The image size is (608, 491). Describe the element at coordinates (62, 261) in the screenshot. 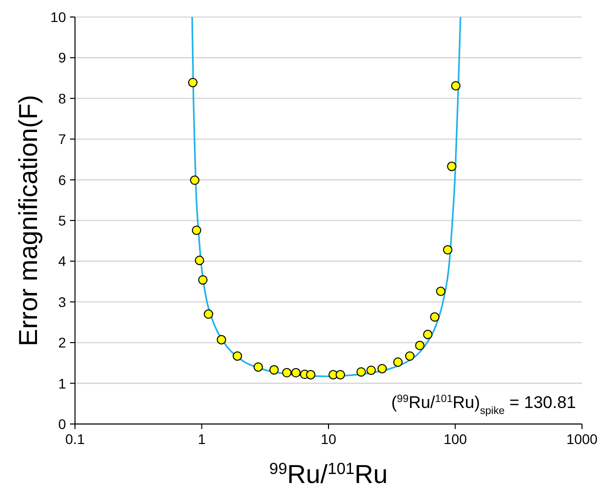

I see `y-tick-label: 4` at that location.